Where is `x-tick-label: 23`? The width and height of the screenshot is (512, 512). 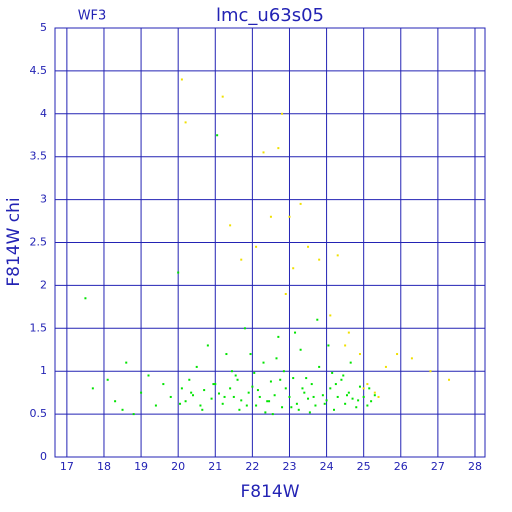
x-tick-label: 23 is located at coordinates (289, 466).